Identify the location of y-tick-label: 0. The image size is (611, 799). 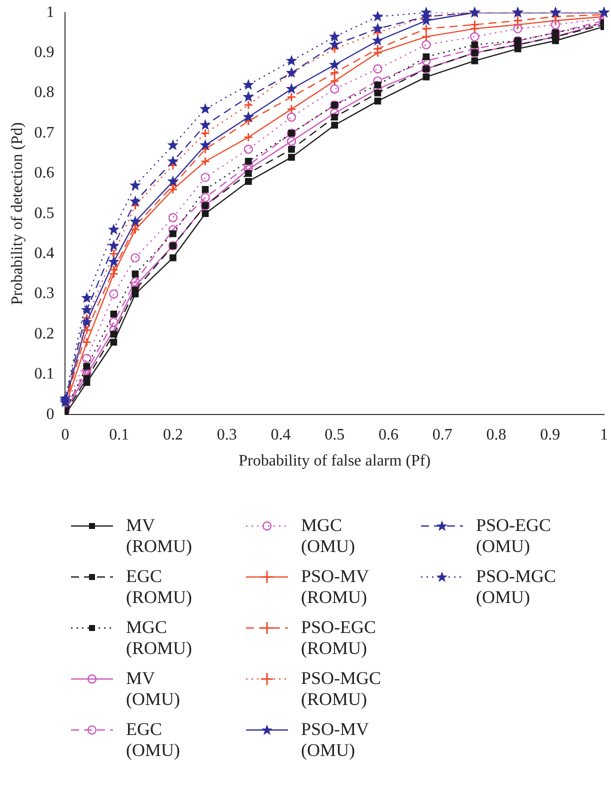
(50, 414).